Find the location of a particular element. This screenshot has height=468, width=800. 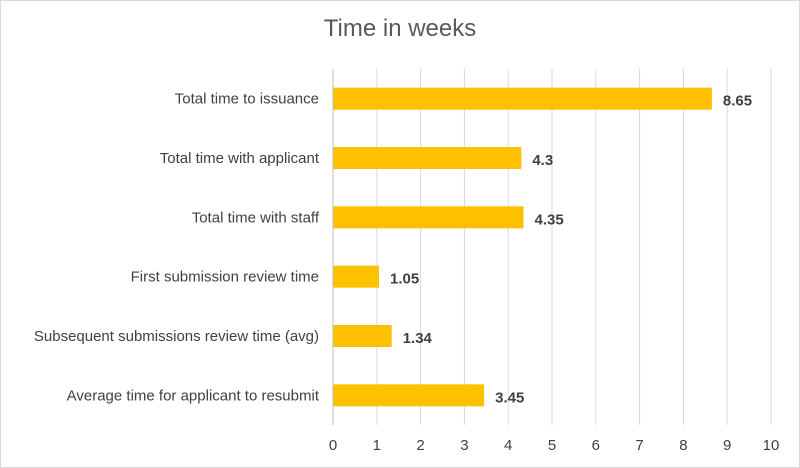

category-label: Total time to issuance is located at coordinates (247, 99).